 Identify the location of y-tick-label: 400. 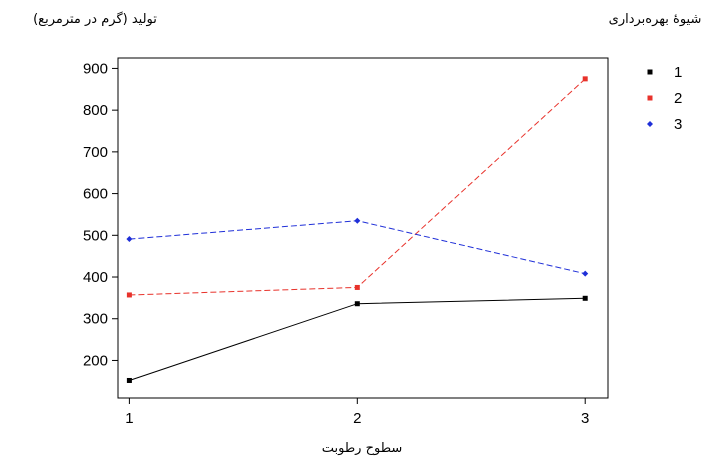
(95, 277).